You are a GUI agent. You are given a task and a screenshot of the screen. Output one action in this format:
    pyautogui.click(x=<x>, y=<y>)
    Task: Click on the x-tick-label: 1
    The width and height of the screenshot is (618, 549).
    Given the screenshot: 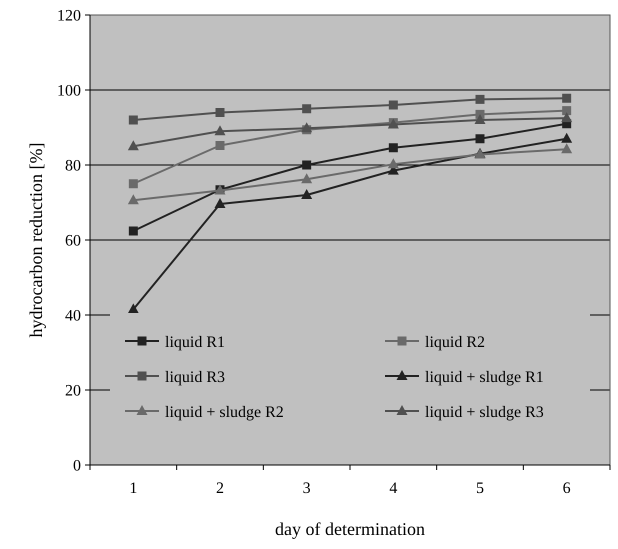 What is the action you would take?
    pyautogui.click(x=133, y=488)
    